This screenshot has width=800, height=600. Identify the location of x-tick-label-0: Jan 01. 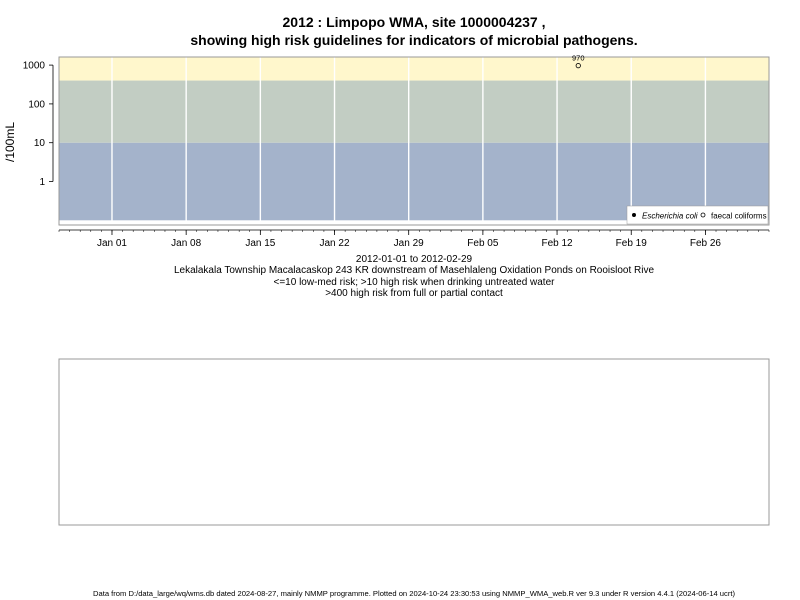
(112, 243).